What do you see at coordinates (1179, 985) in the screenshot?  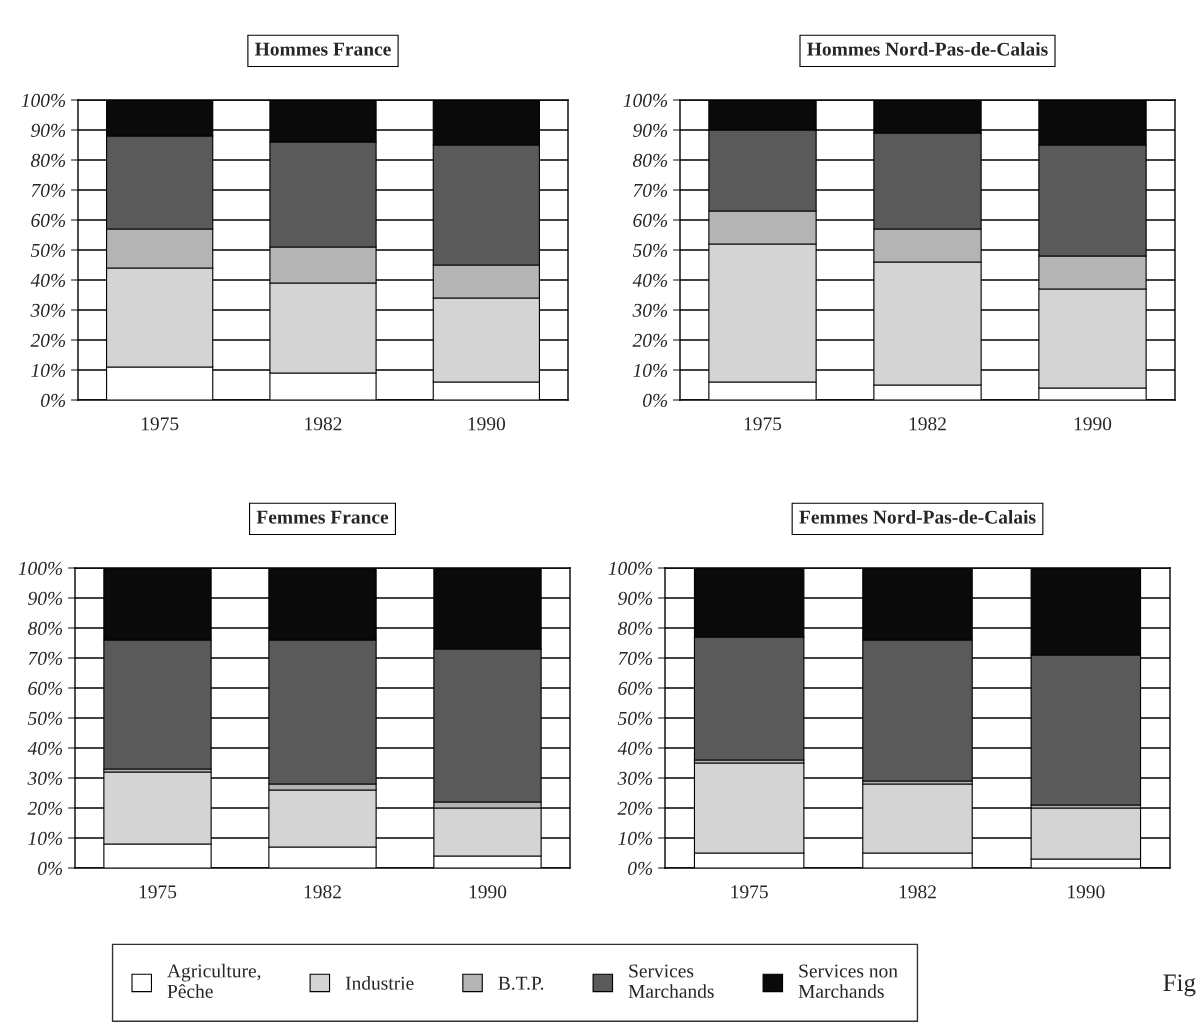 I see `text: Fig` at bounding box center [1179, 985].